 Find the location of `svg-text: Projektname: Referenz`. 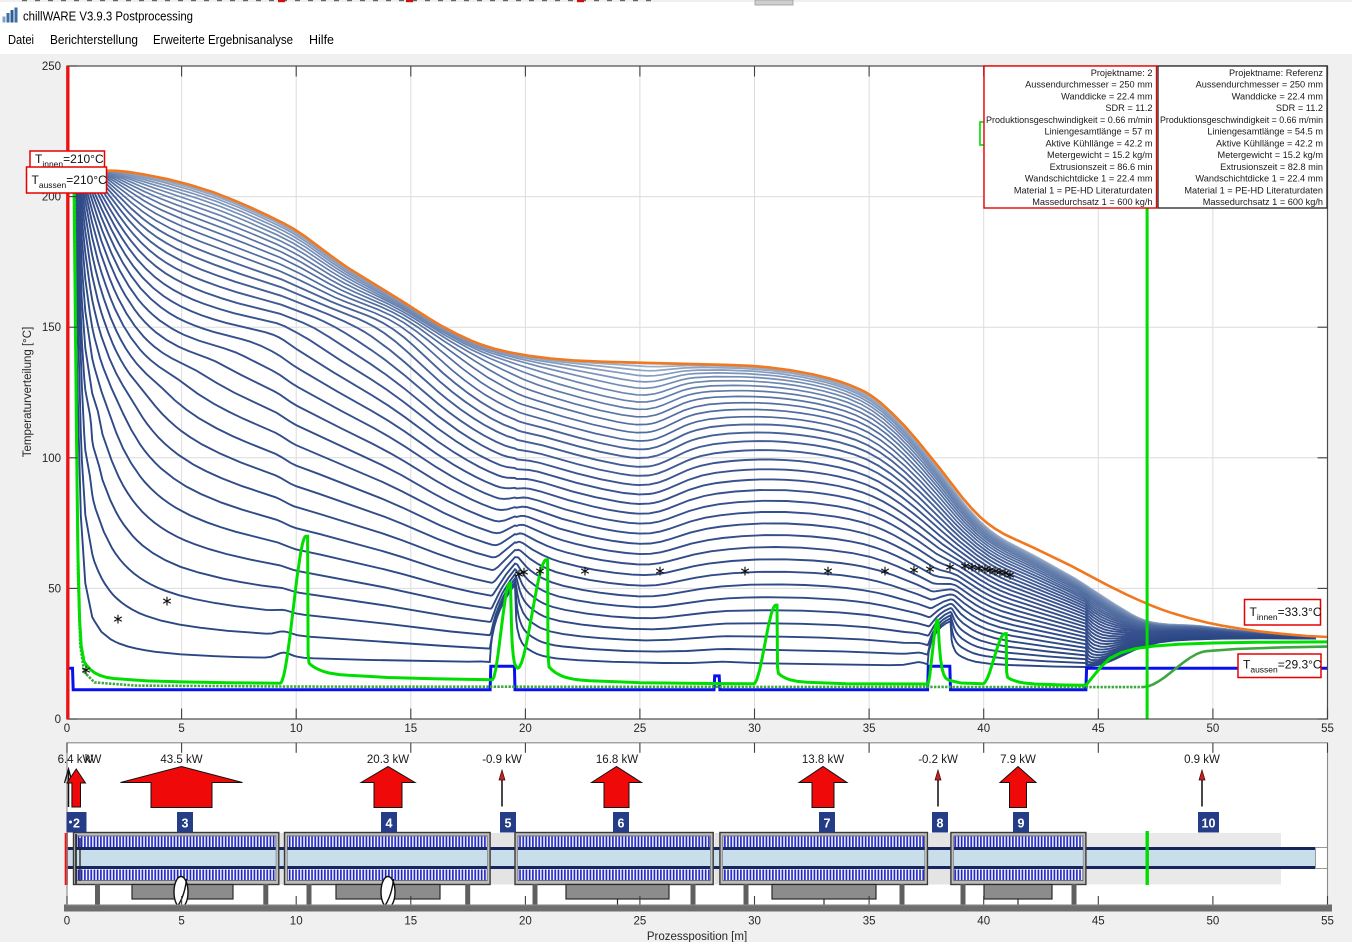

svg-text: Projektname: Referenz is located at coordinates (1276, 73).